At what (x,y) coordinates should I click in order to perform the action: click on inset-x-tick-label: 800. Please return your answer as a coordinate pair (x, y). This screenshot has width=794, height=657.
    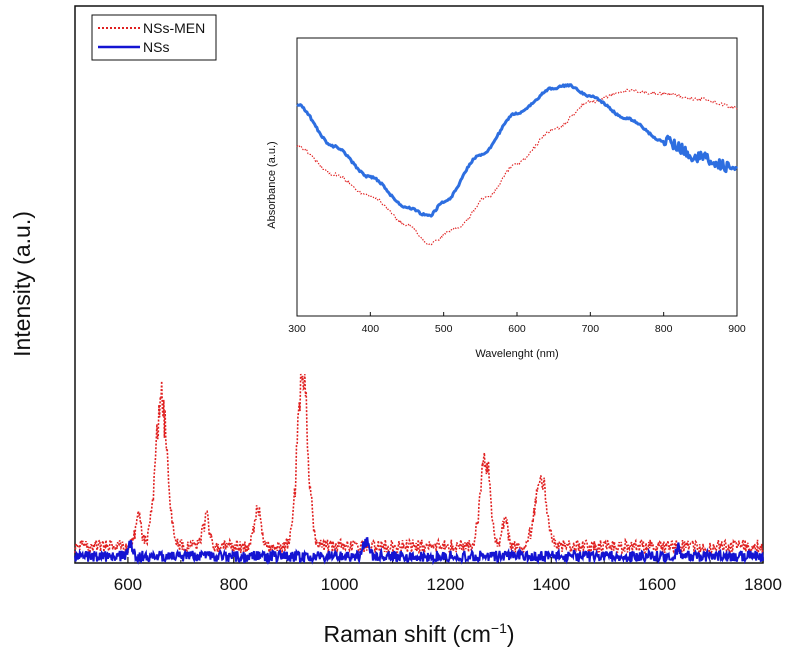
    Looking at the image, I should click on (664, 329).